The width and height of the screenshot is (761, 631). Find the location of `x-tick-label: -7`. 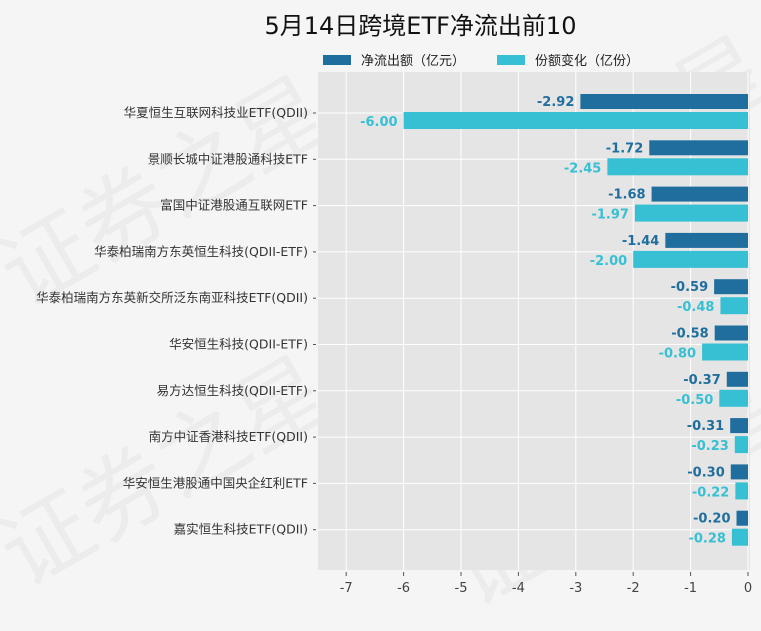

x-tick-label: -7 is located at coordinates (346, 588).